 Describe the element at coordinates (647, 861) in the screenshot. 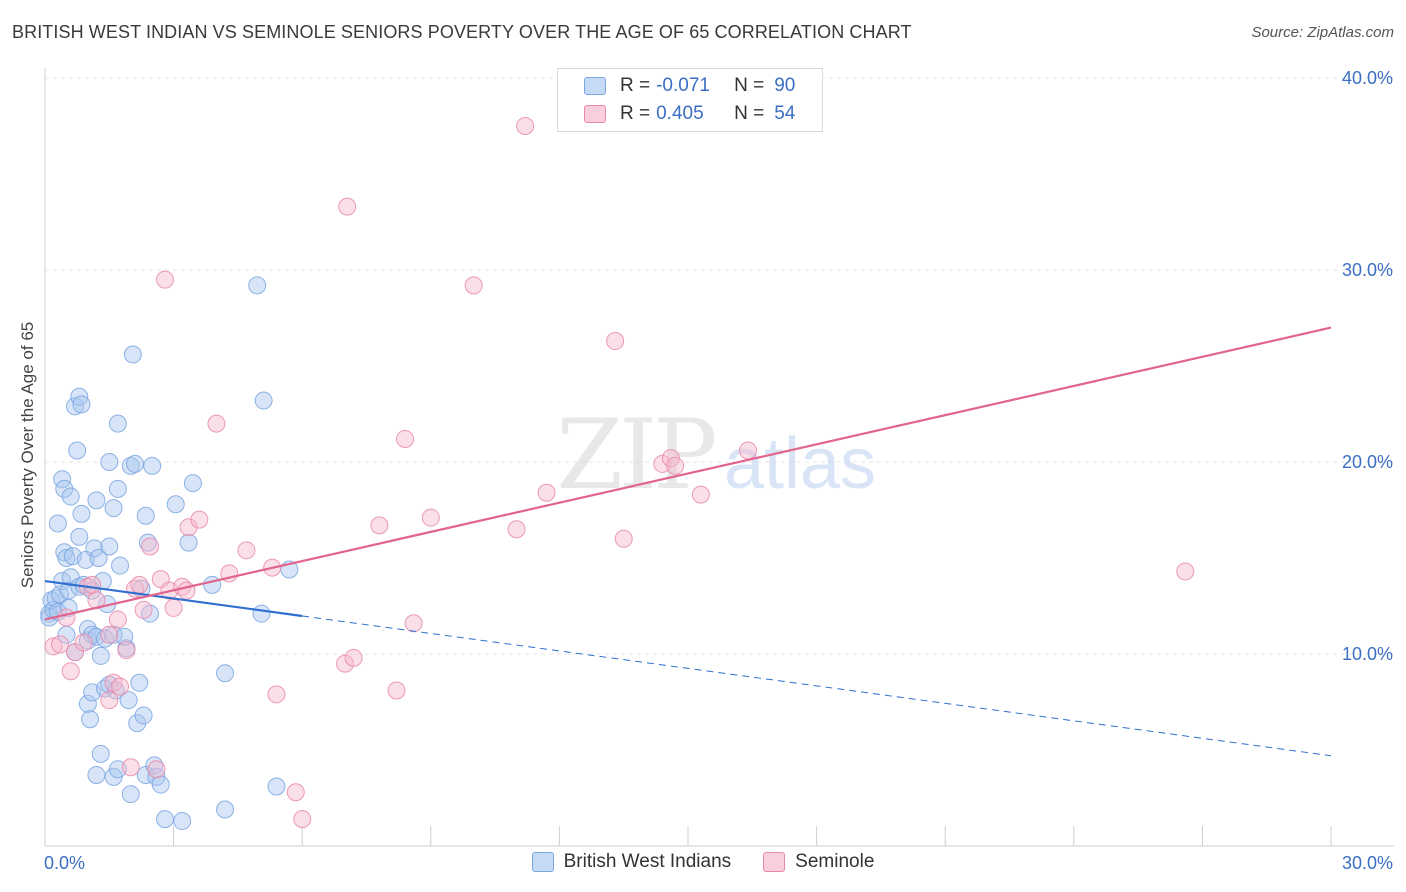

I see `legend-label: British West Indians` at that location.